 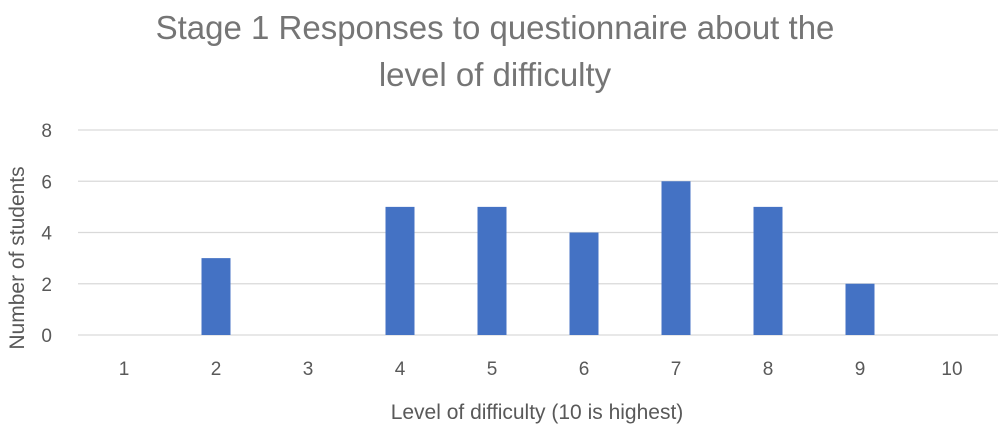 I want to click on x-tick-label-9: 9, so click(x=860, y=369).